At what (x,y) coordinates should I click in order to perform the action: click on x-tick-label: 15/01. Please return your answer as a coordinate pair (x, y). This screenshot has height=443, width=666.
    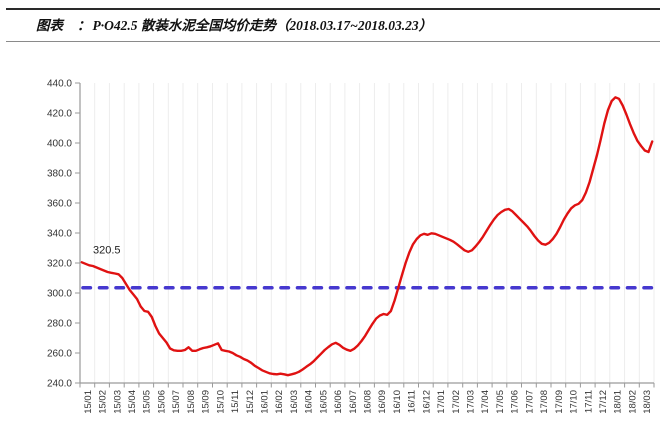
    Looking at the image, I should click on (88, 402).